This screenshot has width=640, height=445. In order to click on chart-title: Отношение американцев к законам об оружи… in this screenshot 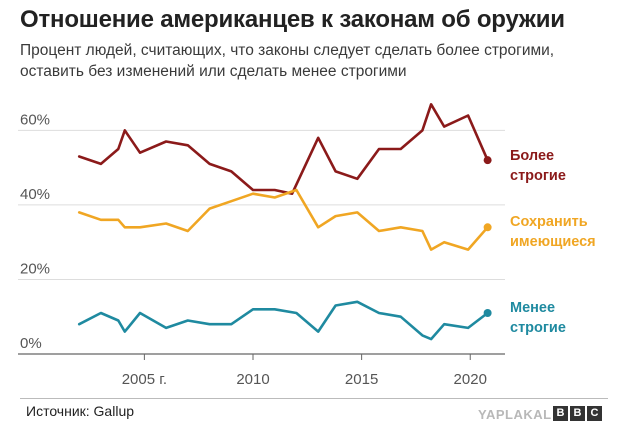, I will do `click(292, 19)`.